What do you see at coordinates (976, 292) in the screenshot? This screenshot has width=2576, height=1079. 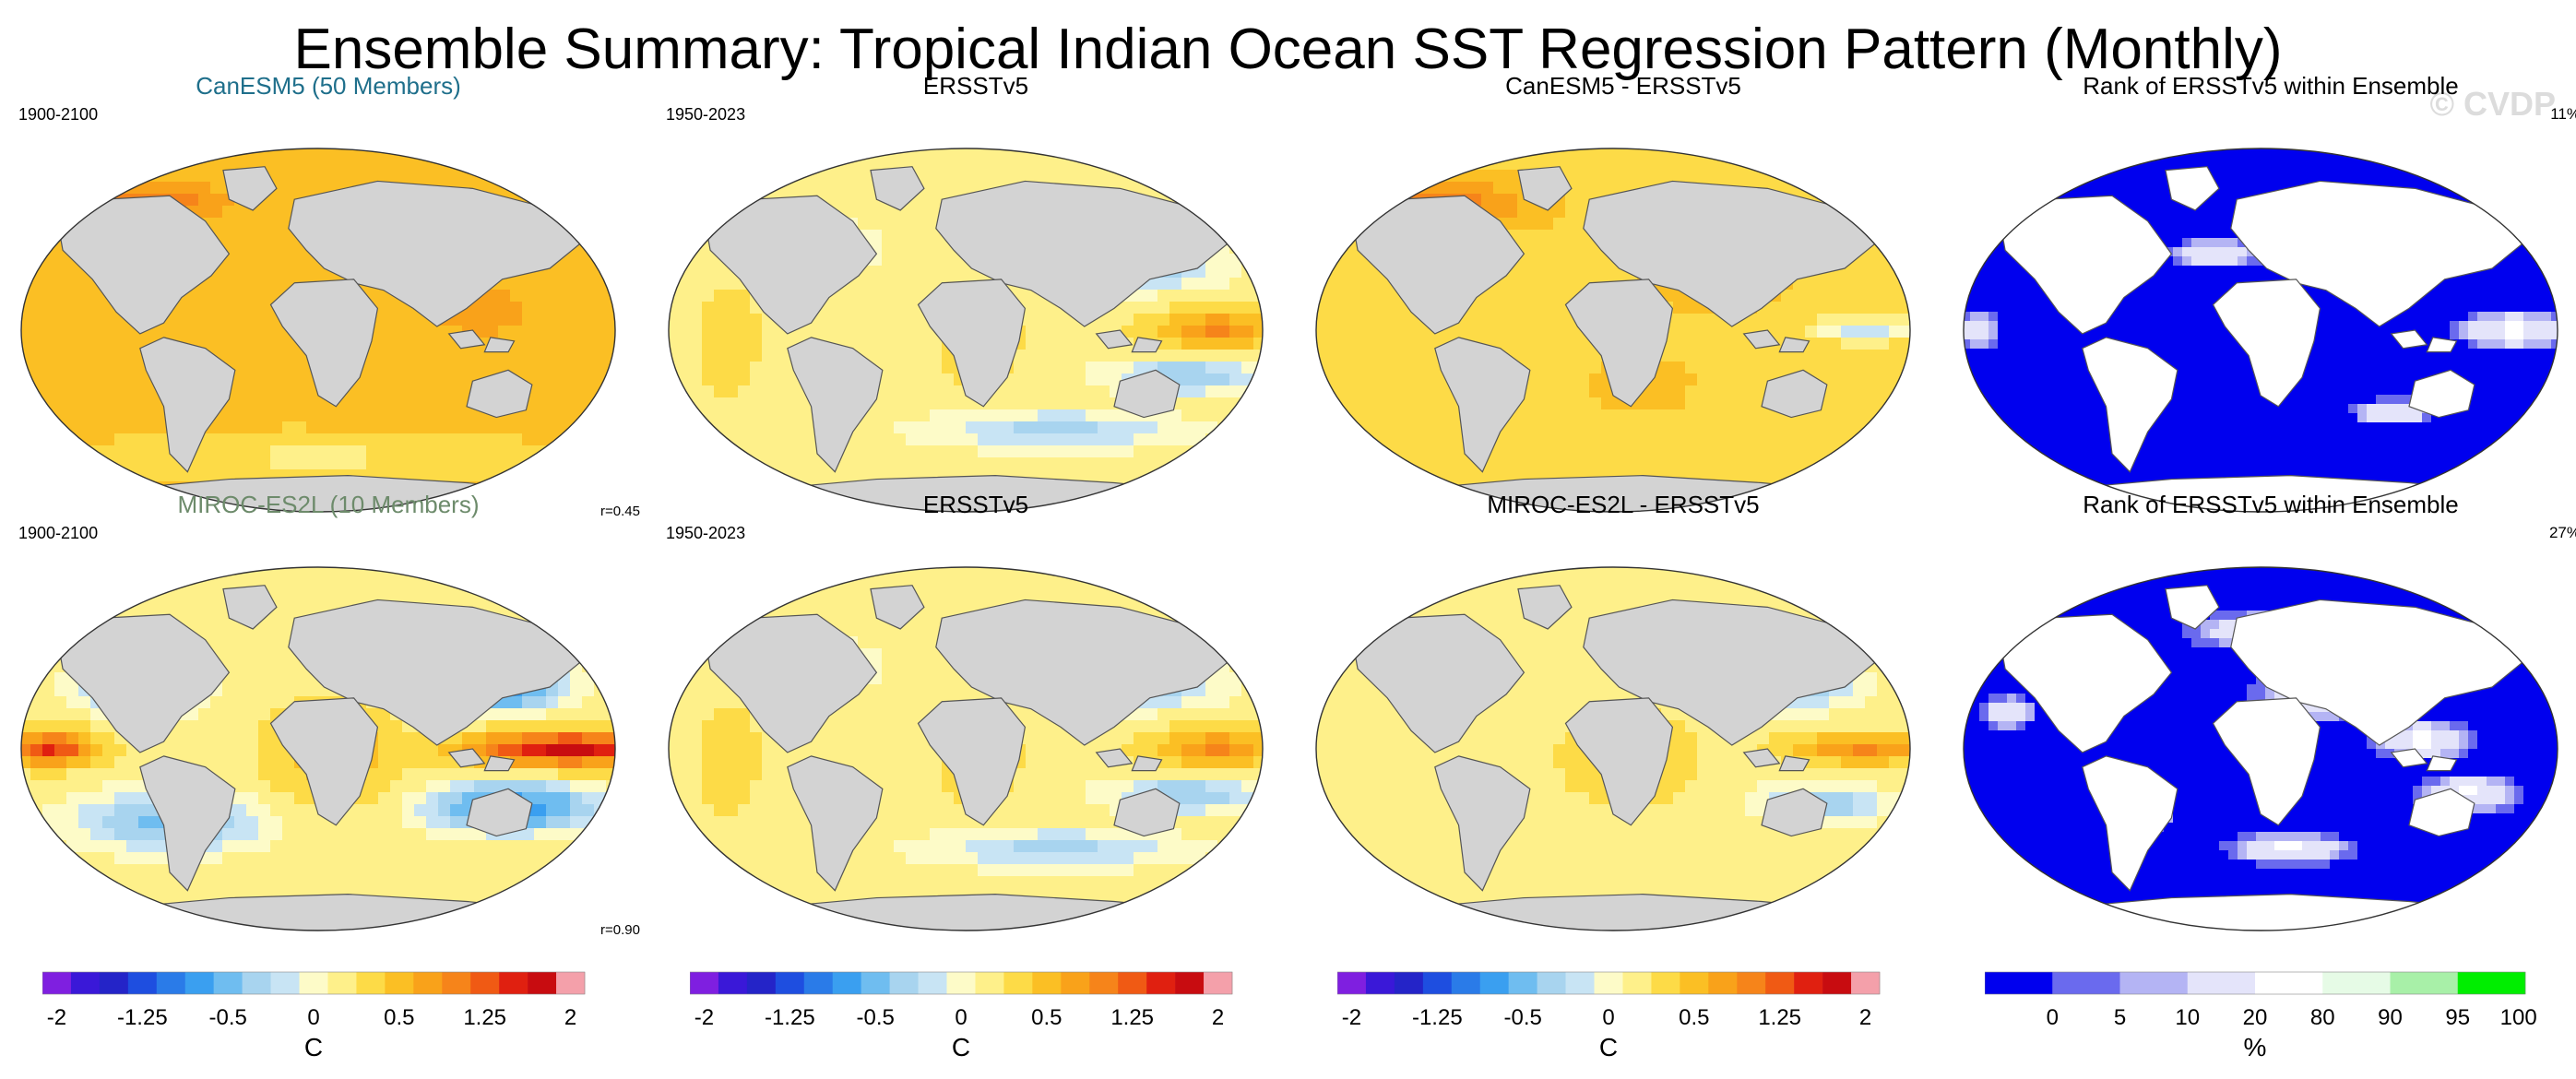 I see `panel-ersstv5-top: ERSSTv5 1950-2023` at bounding box center [976, 292].